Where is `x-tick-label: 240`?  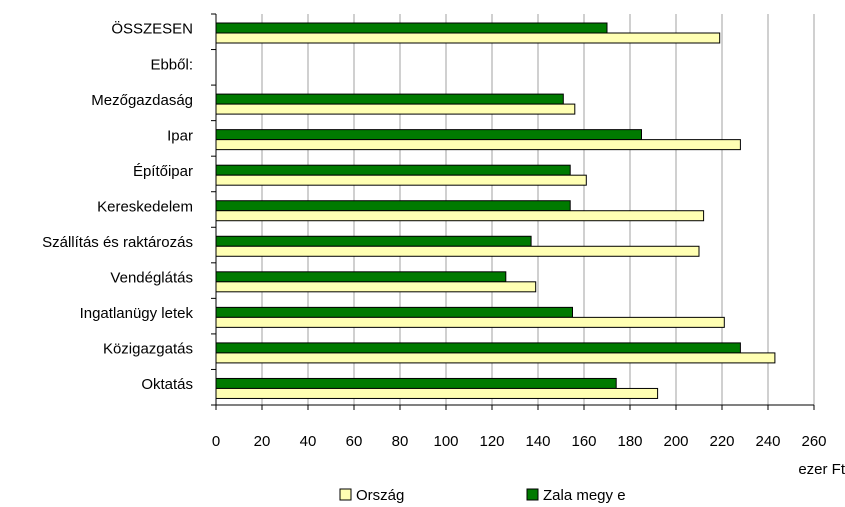 x-tick-label: 240 is located at coordinates (767, 441).